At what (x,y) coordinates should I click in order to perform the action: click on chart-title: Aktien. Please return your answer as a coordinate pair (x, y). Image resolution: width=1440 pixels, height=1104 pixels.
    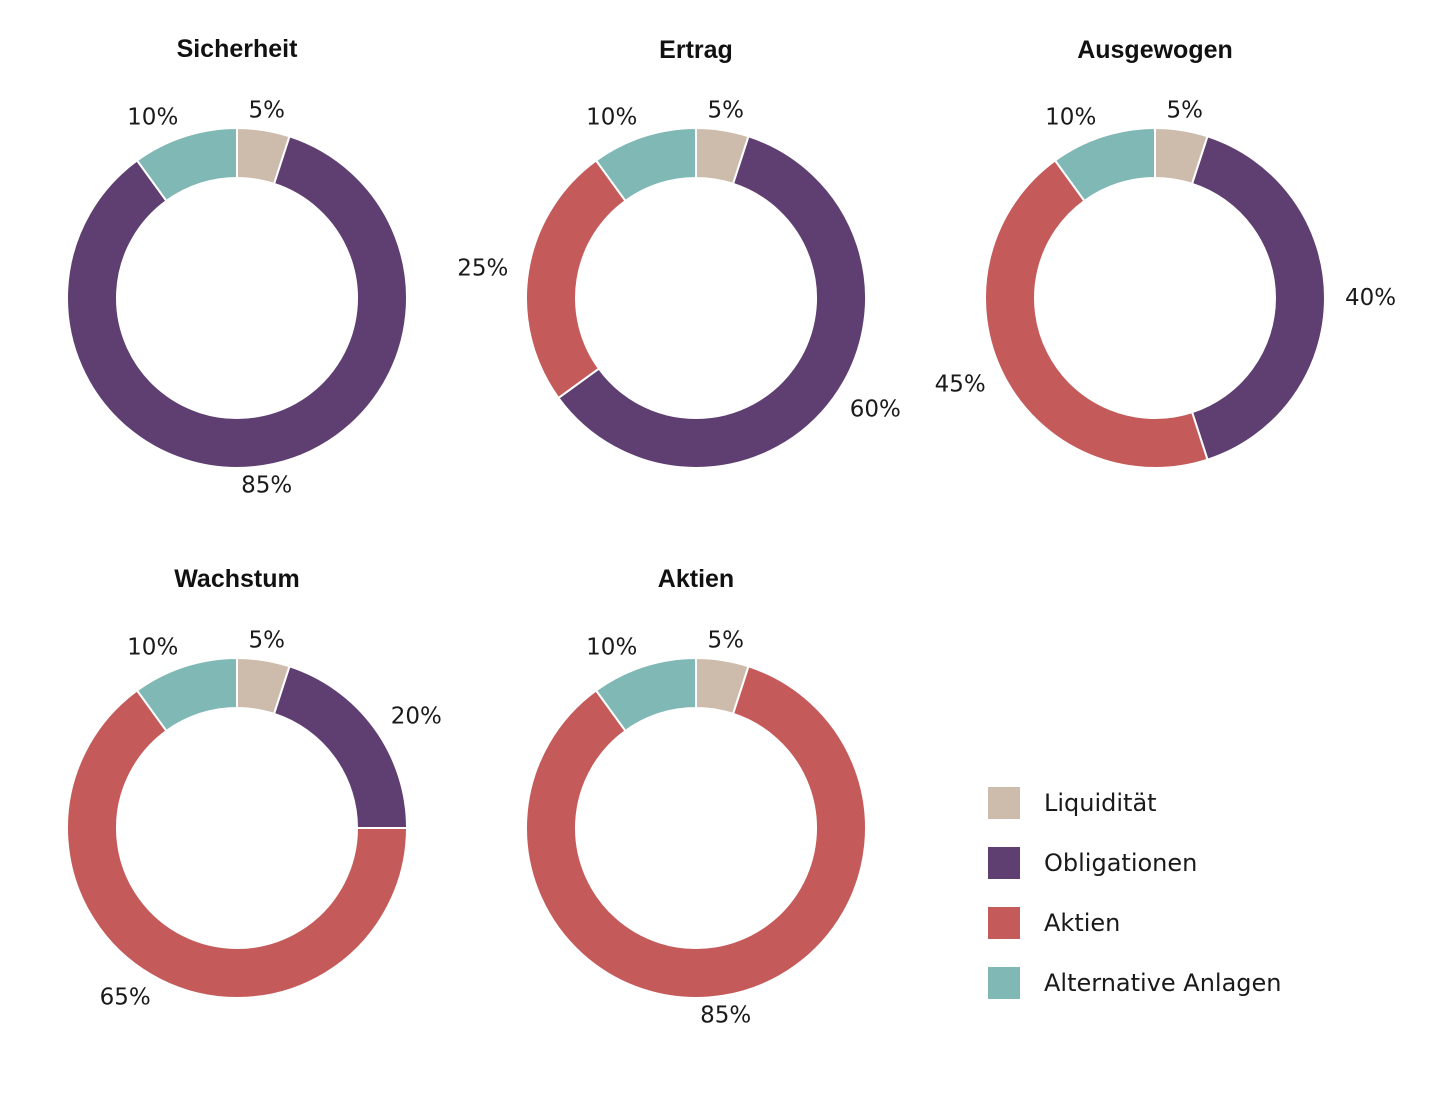
    Looking at the image, I should click on (696, 579).